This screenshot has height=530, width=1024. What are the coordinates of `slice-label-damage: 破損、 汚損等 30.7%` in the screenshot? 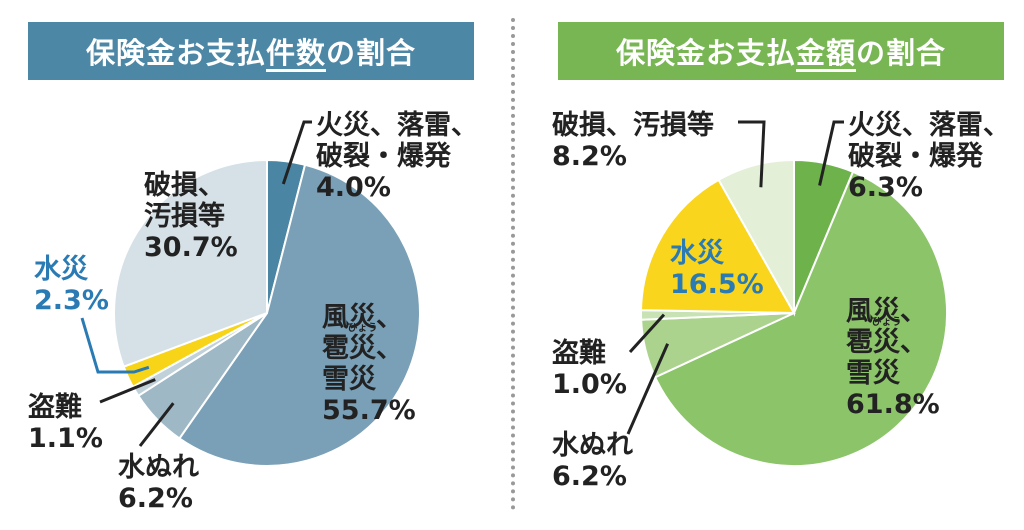 It's located at (191, 216).